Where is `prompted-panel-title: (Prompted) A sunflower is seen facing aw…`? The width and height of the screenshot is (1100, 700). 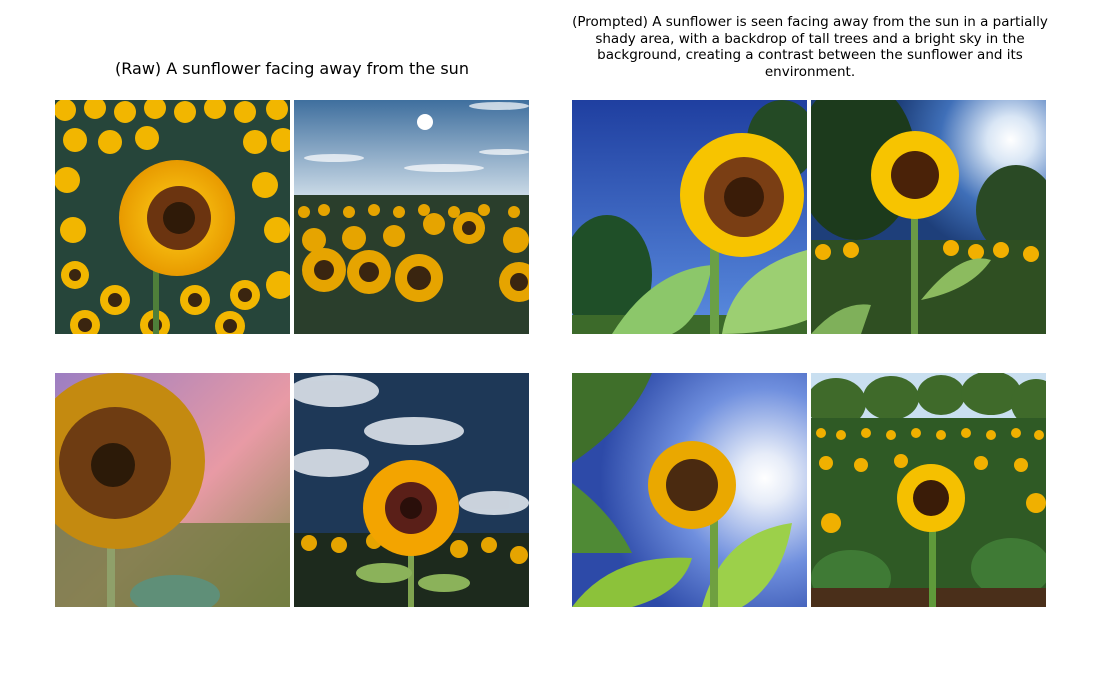
prompted-panel-title: (Prompted) A sunflower is seen facing aw… is located at coordinates (810, 47).